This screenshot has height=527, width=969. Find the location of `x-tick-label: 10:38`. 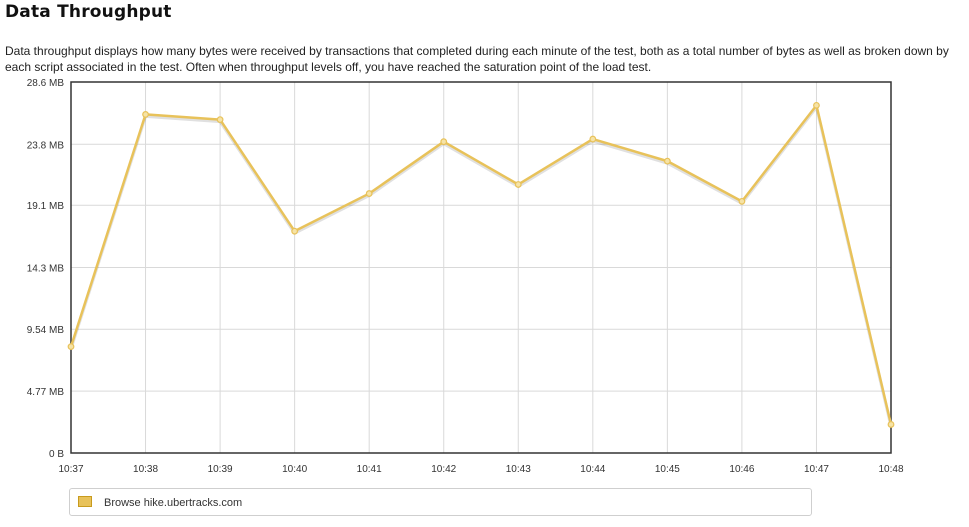

x-tick-label: 10:38 is located at coordinates (145, 469).